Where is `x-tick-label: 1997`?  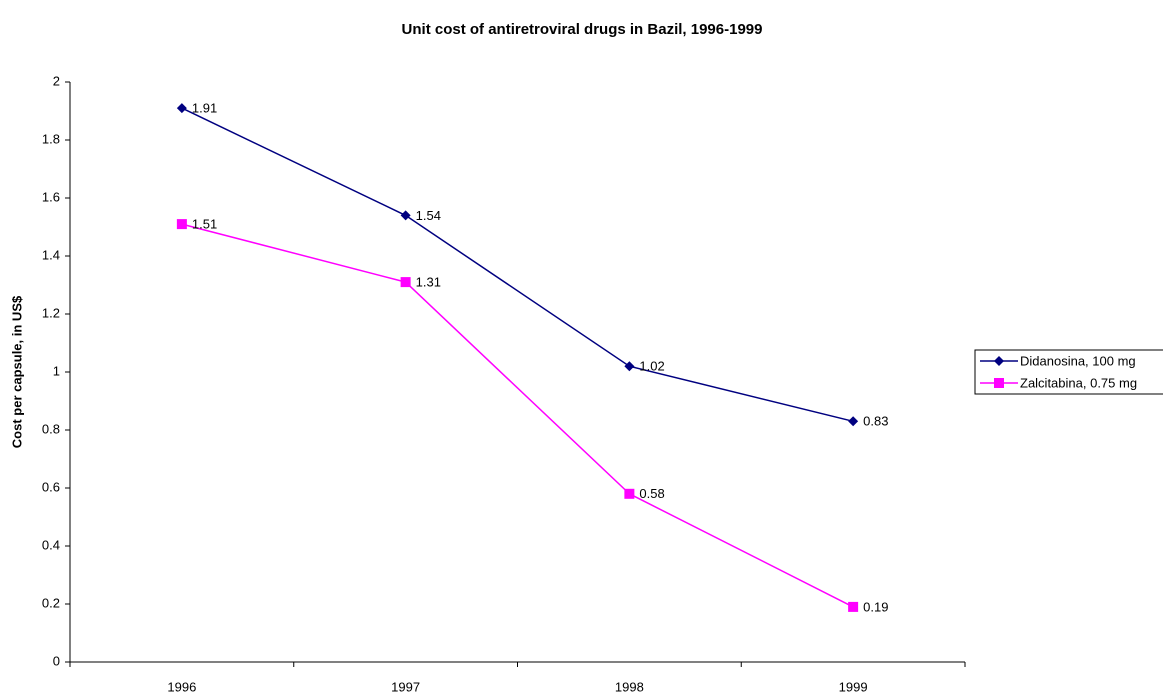
x-tick-label: 1997 is located at coordinates (405, 686).